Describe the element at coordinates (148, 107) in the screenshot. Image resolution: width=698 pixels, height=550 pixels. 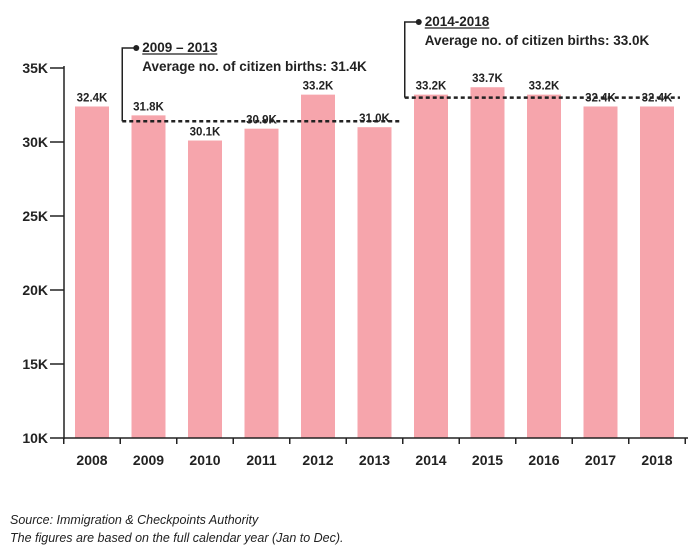
I see `data-label-2009: 31.8K` at that location.